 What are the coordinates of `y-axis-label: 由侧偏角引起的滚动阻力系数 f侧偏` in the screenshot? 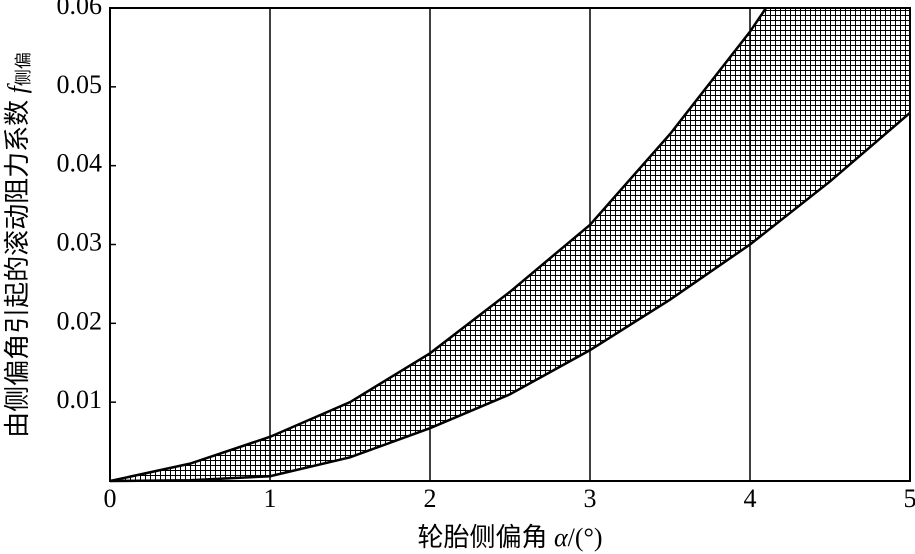 It's located at (18, 245).